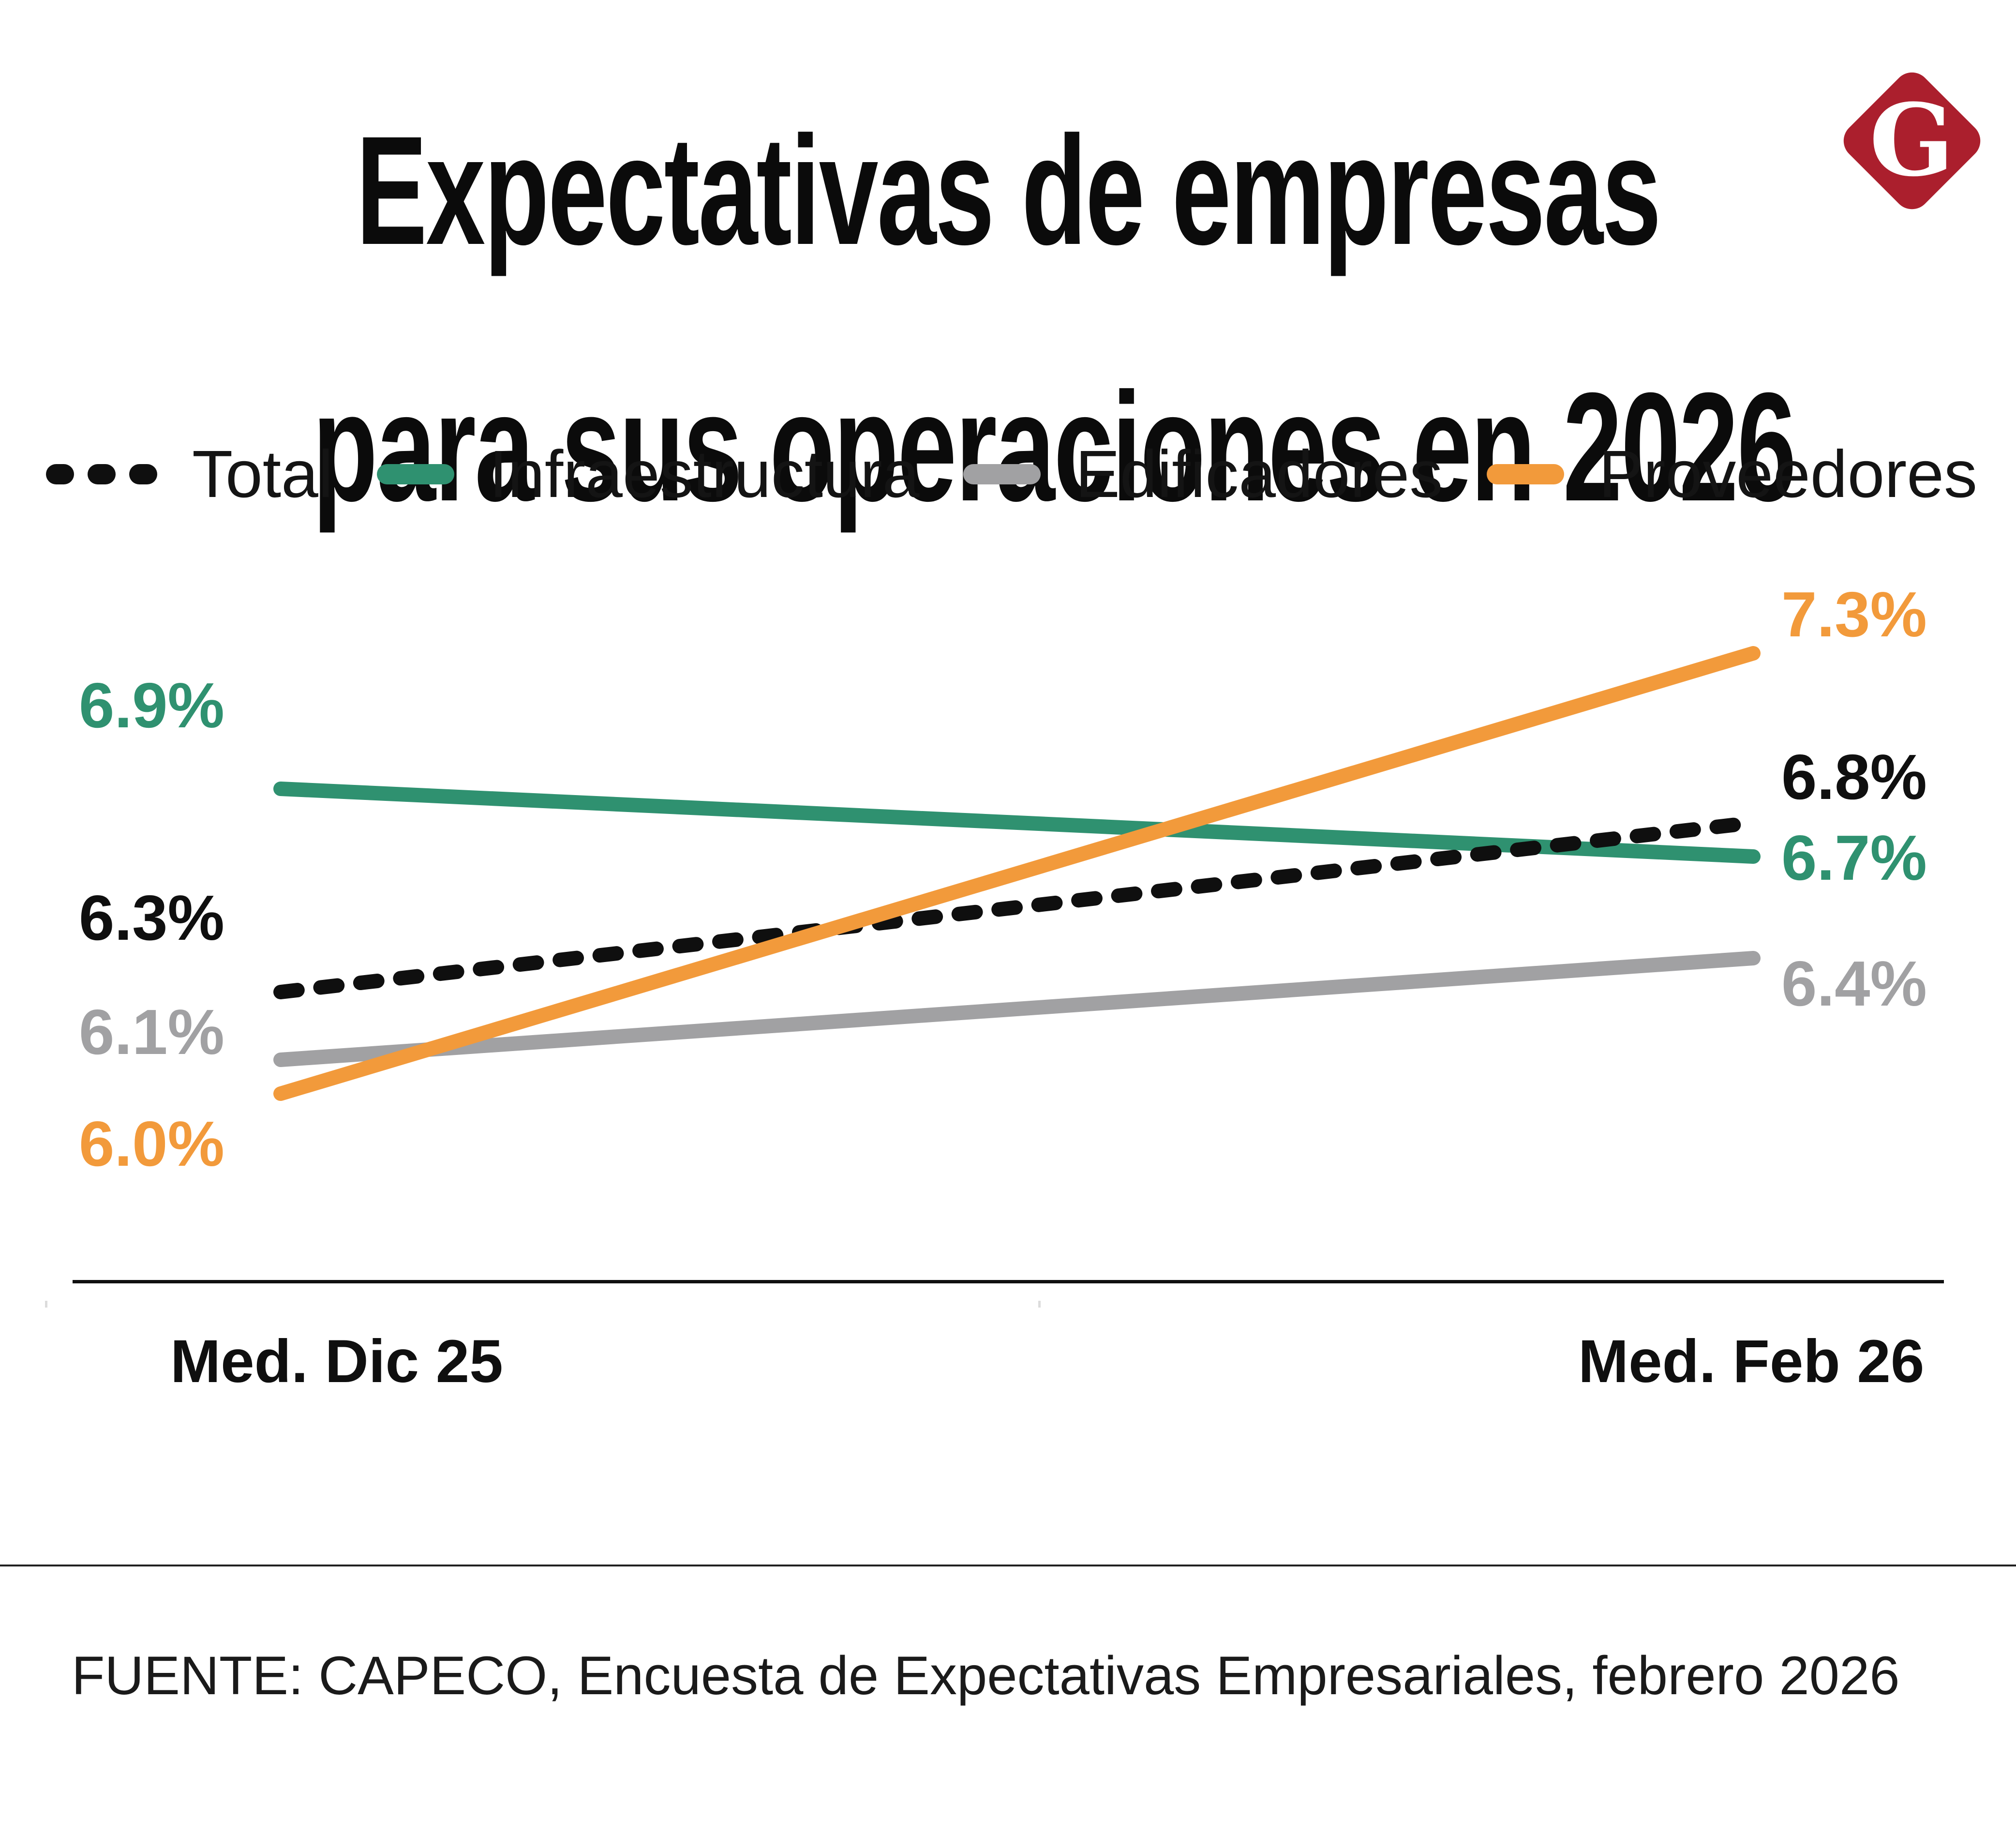 This screenshot has height=1836, width=2016. What do you see at coordinates (1017, 823) in the screenshot?
I see `chart-line-infraestructura` at bounding box center [1017, 823].